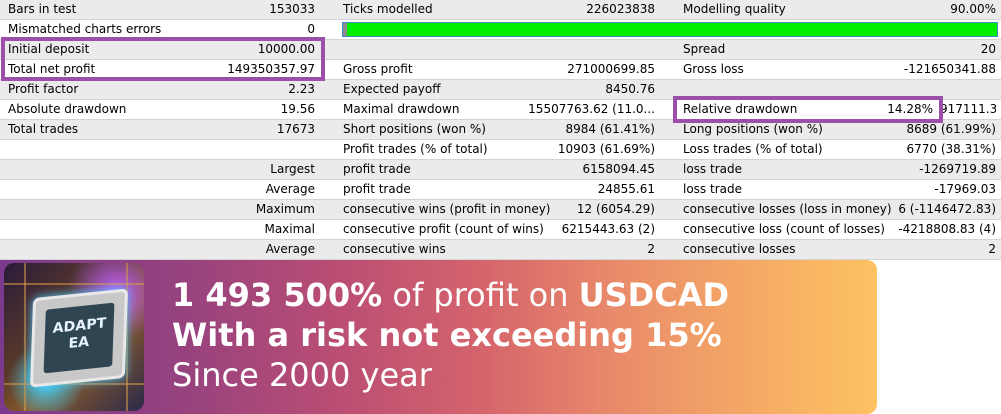 The width and height of the screenshot is (1001, 414). Describe the element at coordinates (973, 9) in the screenshot. I see `modelling-quality-value: 90.00%` at that location.